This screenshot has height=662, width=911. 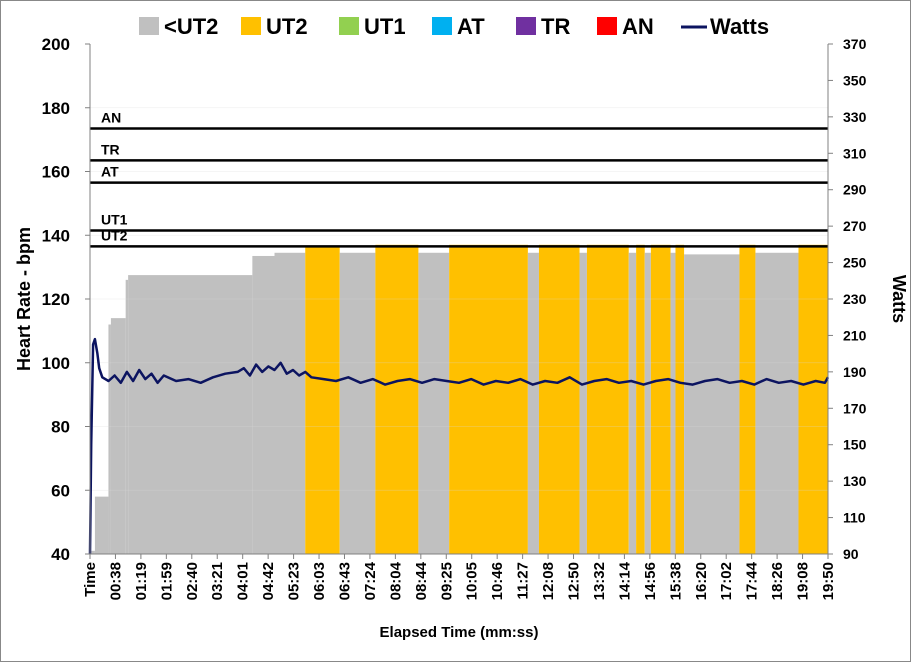 What do you see at coordinates (217, 581) in the screenshot?
I see `x-tick-label: 03:21` at bounding box center [217, 581].